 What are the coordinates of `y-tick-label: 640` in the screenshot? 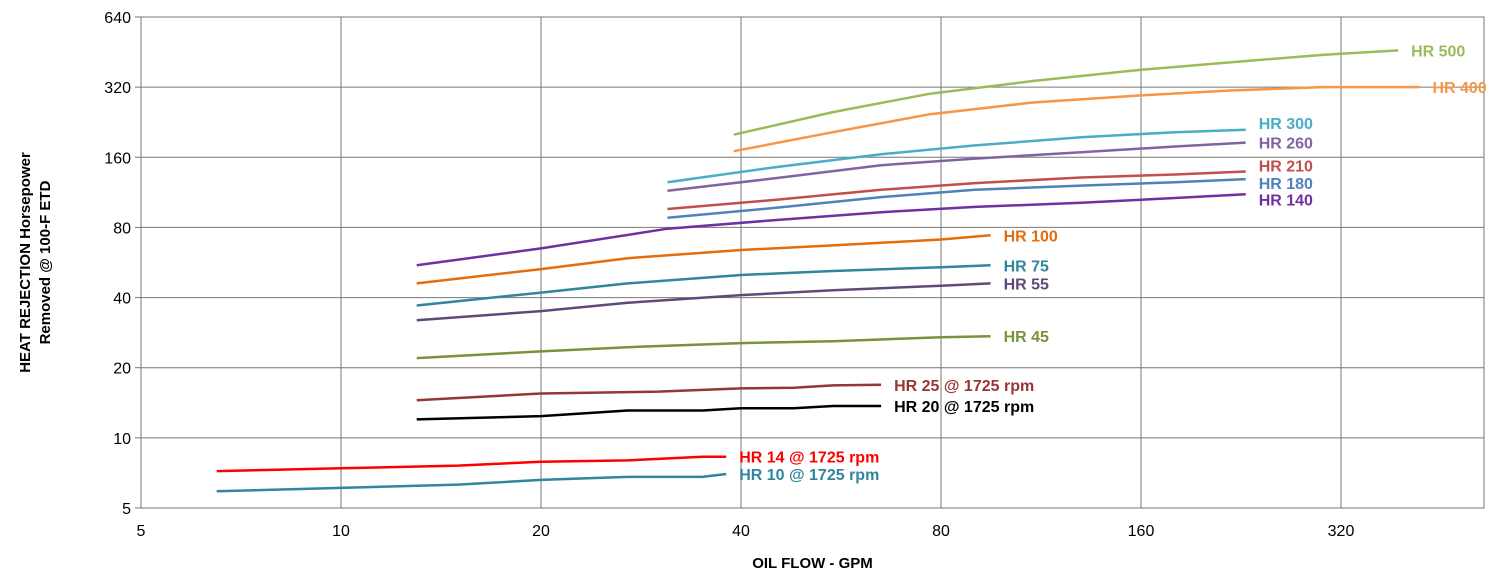 It's located at (117, 18).